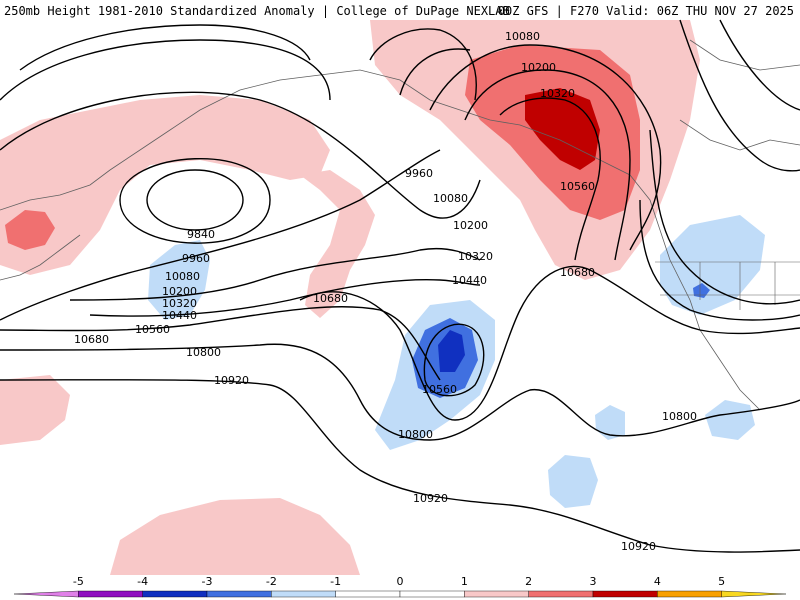  Describe the element at coordinates (550, 179) in the screenshot. I see `contour-10320-ridge` at that location.